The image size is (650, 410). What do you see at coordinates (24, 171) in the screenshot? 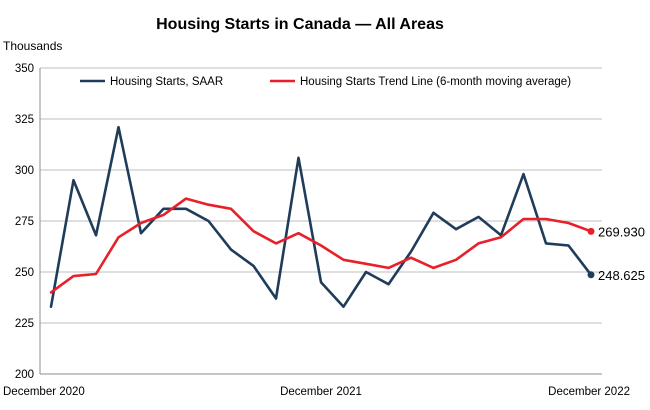
I see `y-tick-label: 300` at bounding box center [24, 171].